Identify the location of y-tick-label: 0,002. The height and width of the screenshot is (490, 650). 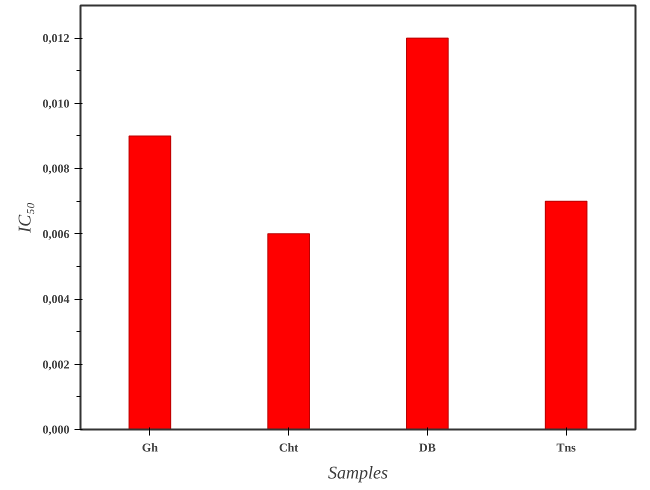
(56, 364).